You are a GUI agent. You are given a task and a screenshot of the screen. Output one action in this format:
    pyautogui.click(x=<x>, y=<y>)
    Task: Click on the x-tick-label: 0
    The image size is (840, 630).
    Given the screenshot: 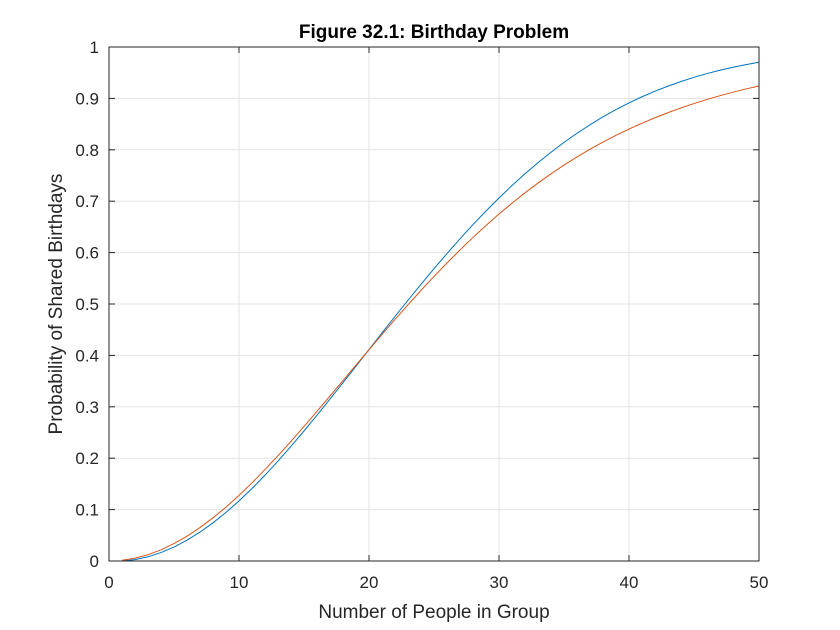 What is the action you would take?
    pyautogui.click(x=108, y=582)
    